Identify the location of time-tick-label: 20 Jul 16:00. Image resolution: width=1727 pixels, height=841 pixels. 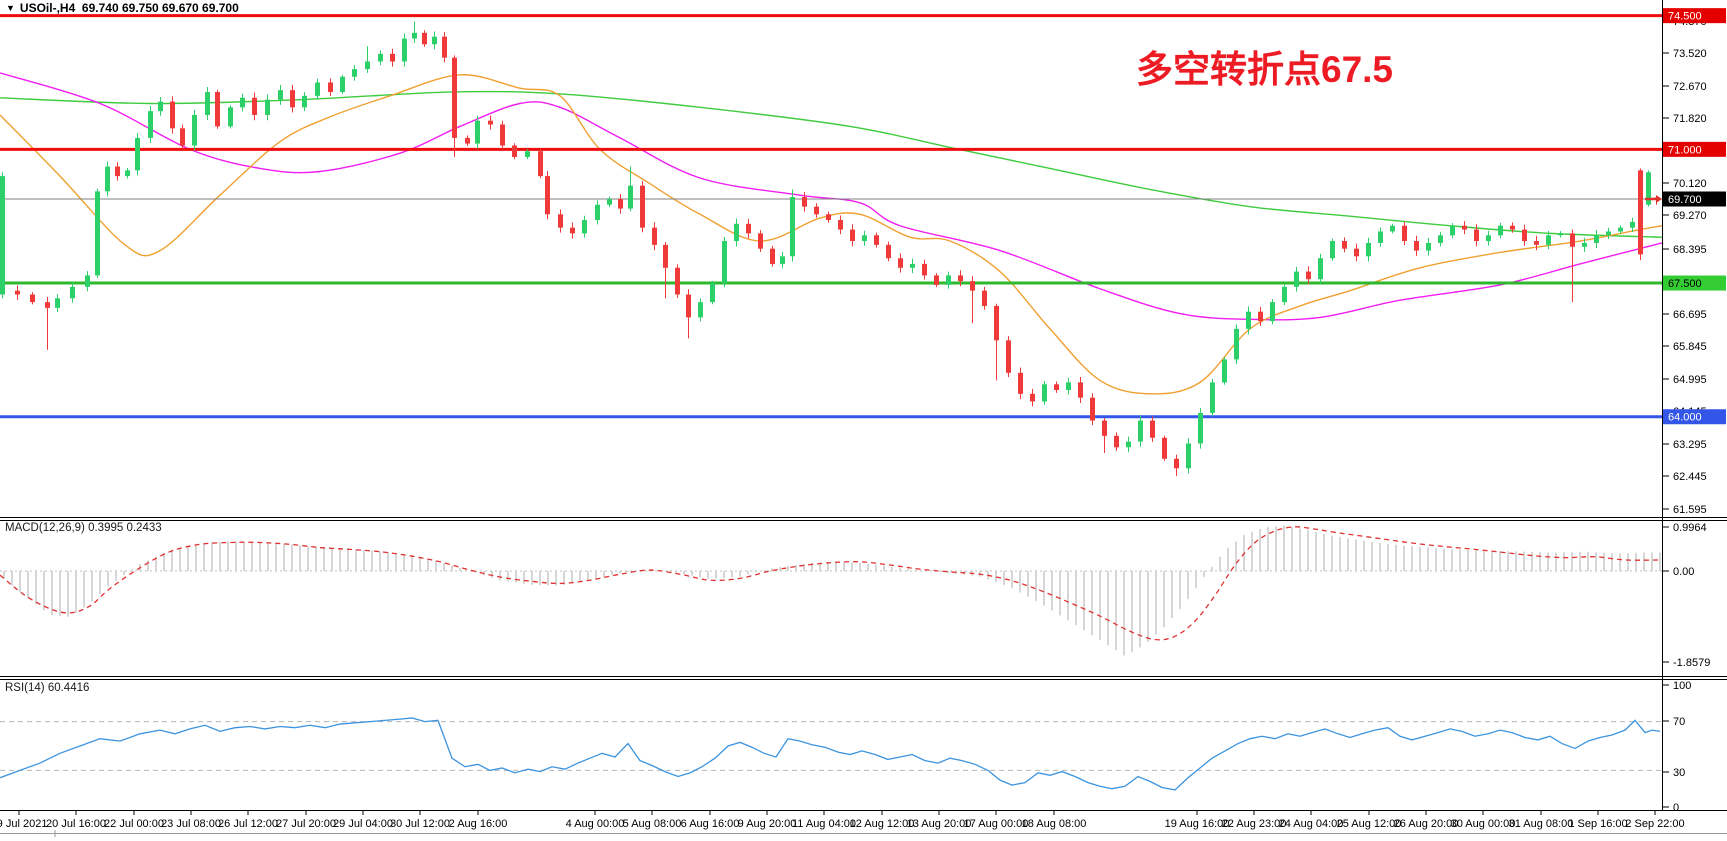
(76, 824).